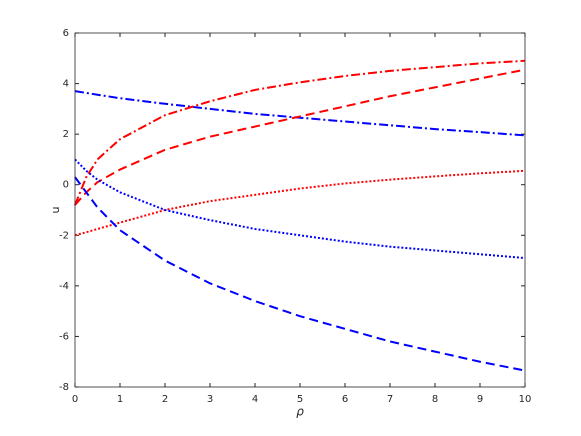 This screenshot has width=581, height=436. What do you see at coordinates (390, 399) in the screenshot?
I see `x-tick-label: 7` at bounding box center [390, 399].